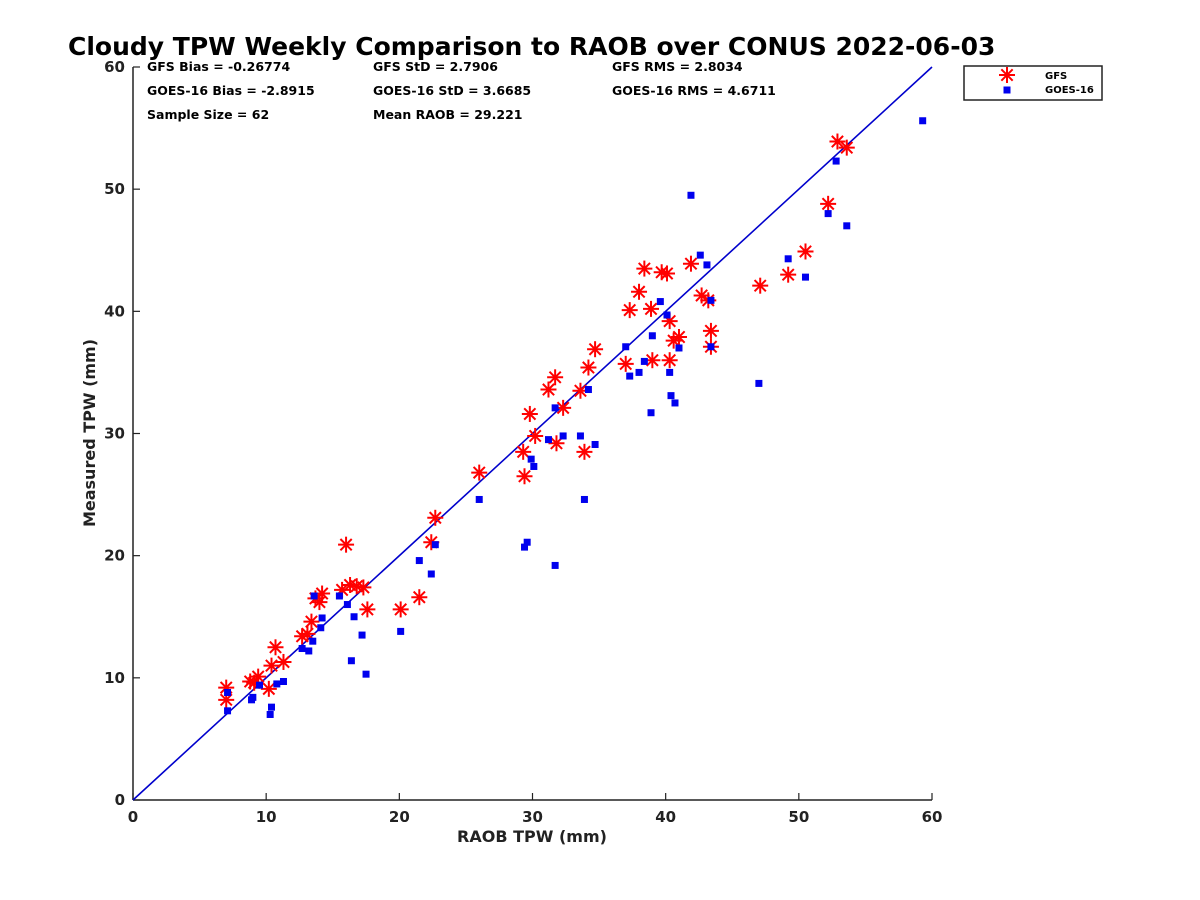  I want to click on legend-box, so click(1033, 83).